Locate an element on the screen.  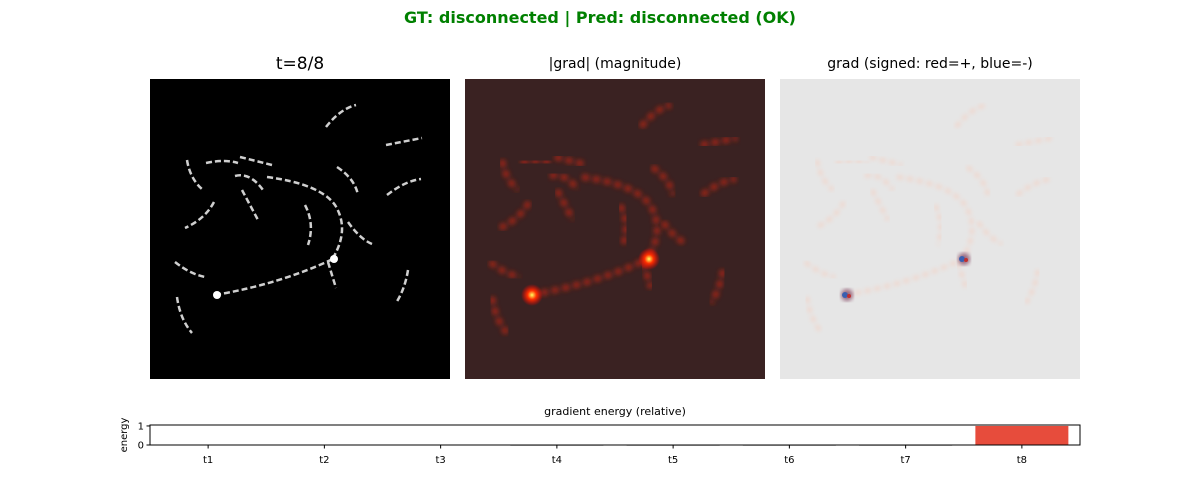
x-tick-label: t2 is located at coordinates (324, 460).